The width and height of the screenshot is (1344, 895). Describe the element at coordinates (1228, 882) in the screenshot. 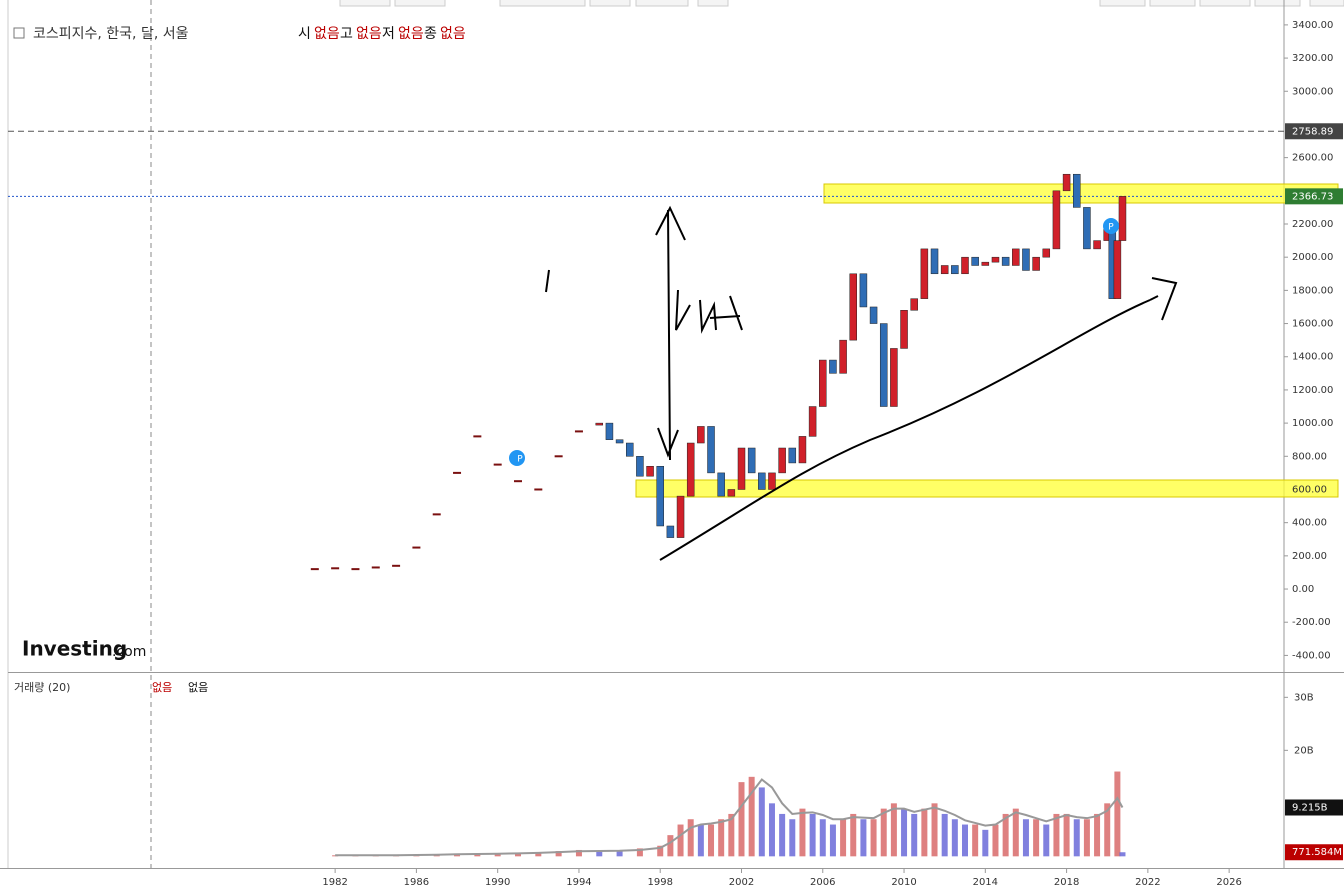

I see `x-tick-label: 2026` at that location.